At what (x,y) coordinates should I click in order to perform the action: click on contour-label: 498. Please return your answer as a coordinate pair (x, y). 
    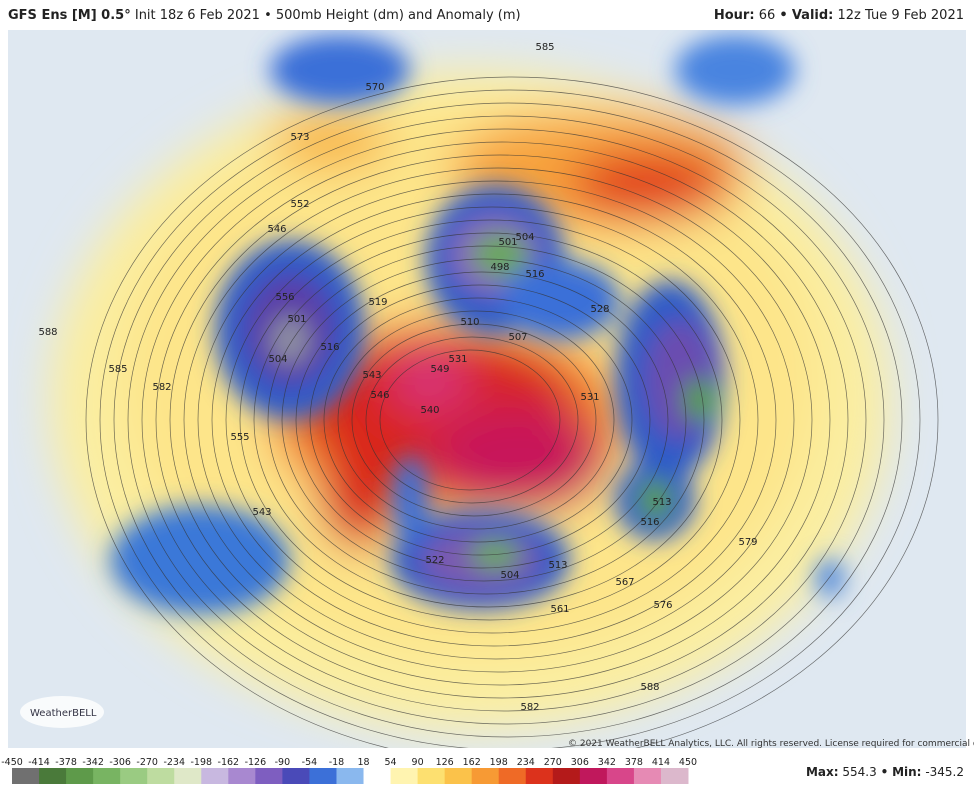
    Looking at the image, I should click on (499, 267).